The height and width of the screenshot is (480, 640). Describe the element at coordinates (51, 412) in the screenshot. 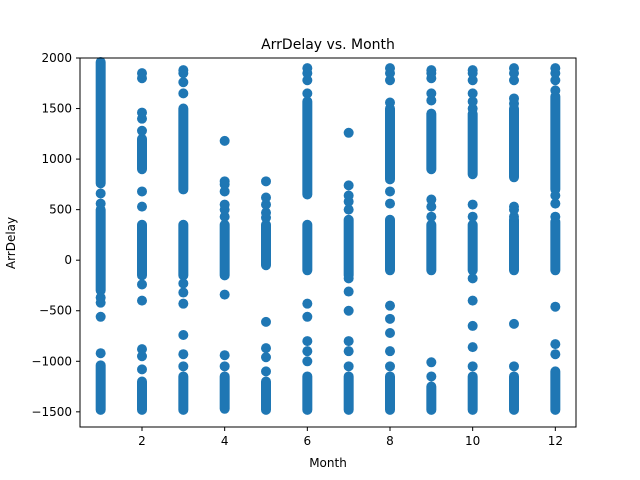

I see `y-tick-label: −1500` at that location.